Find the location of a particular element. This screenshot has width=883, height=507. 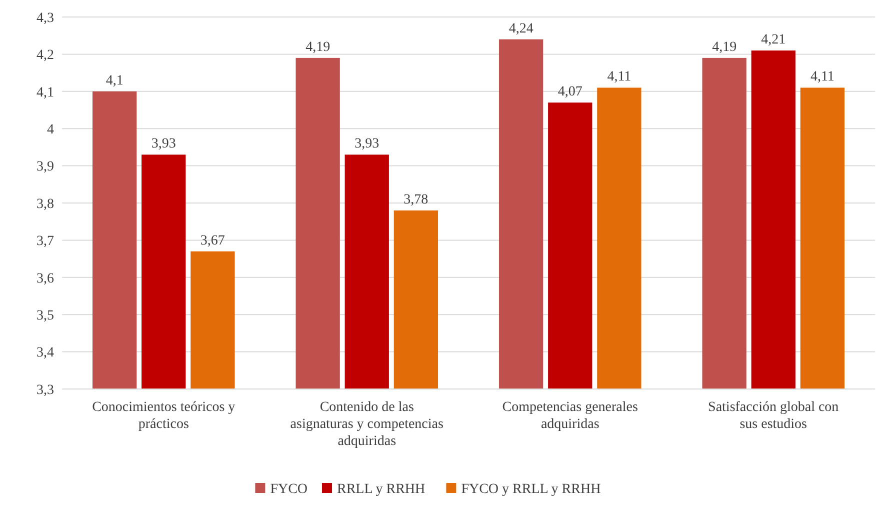

y-tick-label: 3,9 is located at coordinates (45, 167).